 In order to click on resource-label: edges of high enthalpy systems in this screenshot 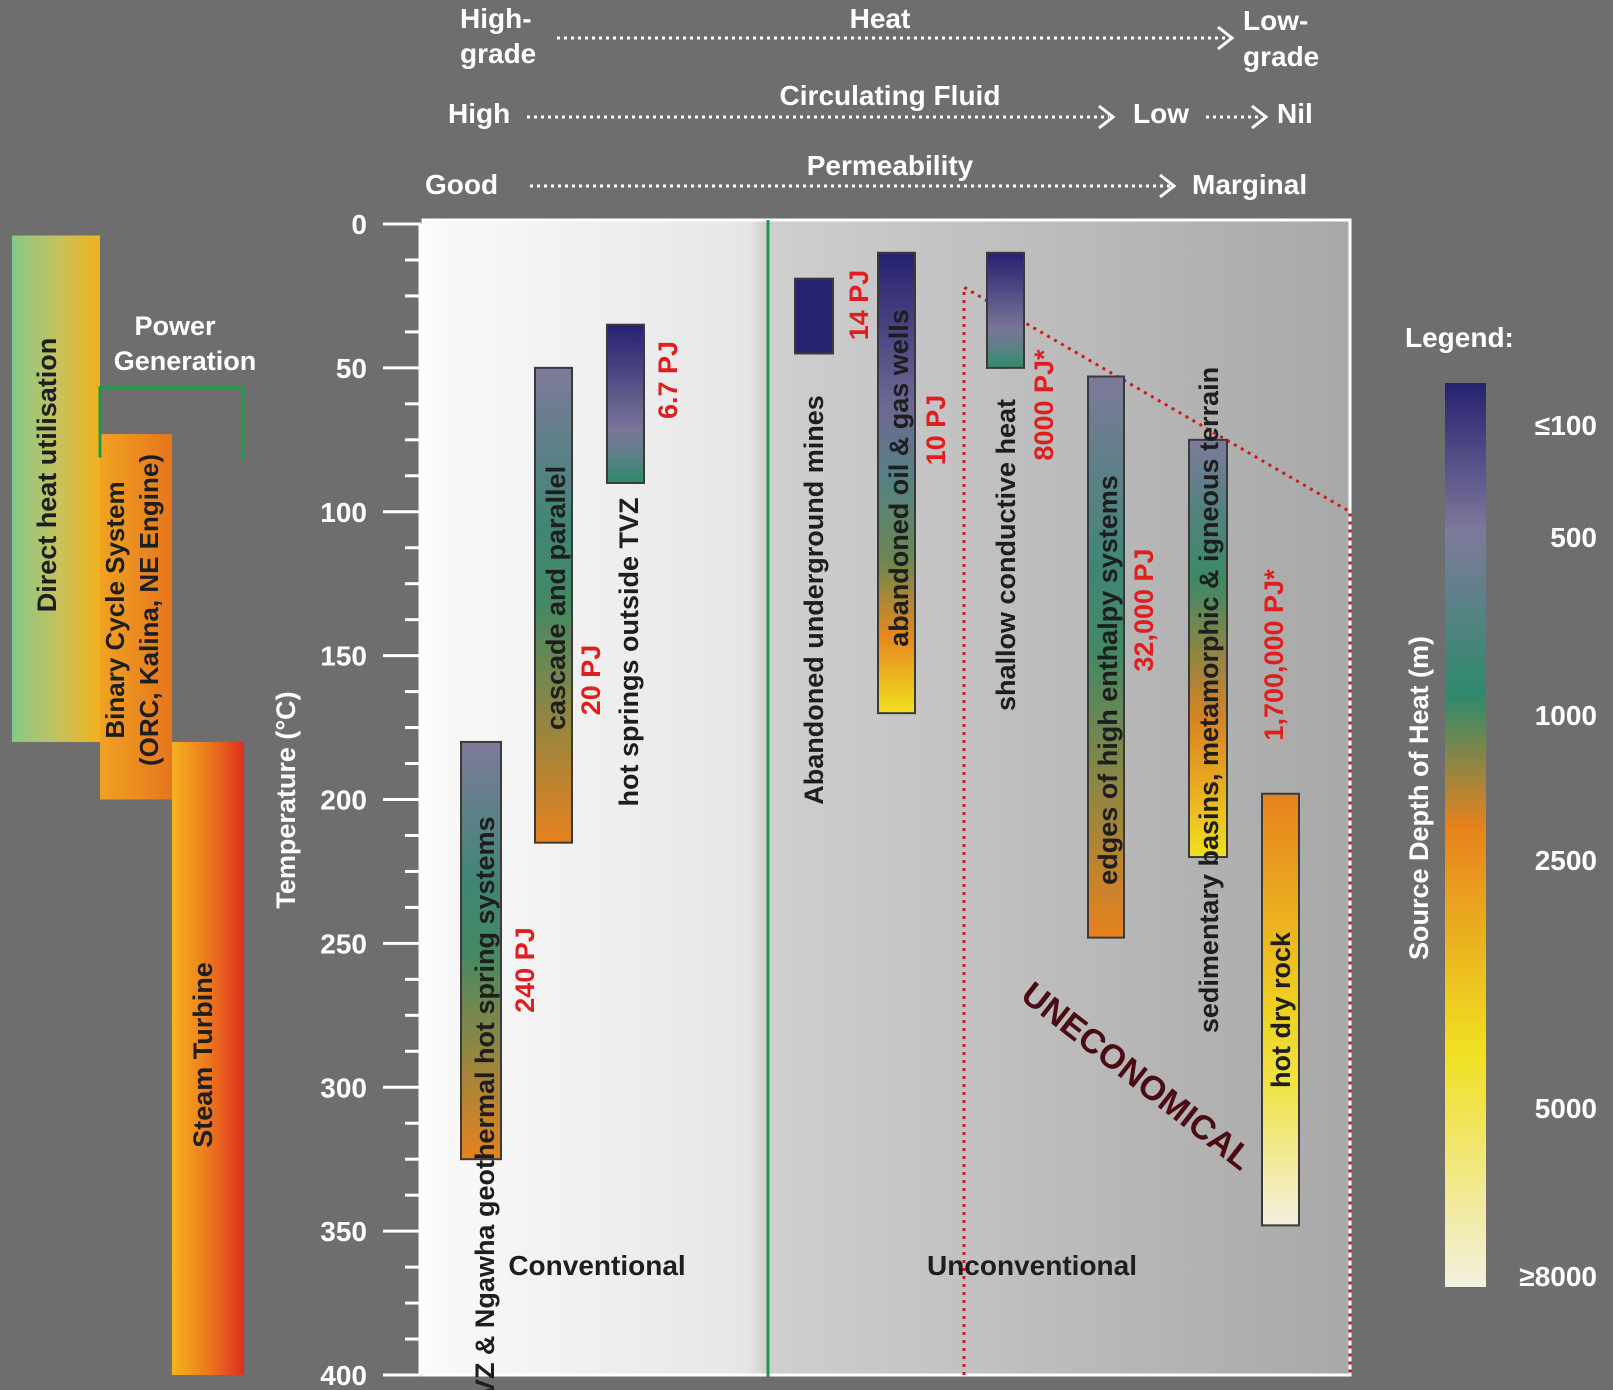, I will do `click(1108, 680)`.